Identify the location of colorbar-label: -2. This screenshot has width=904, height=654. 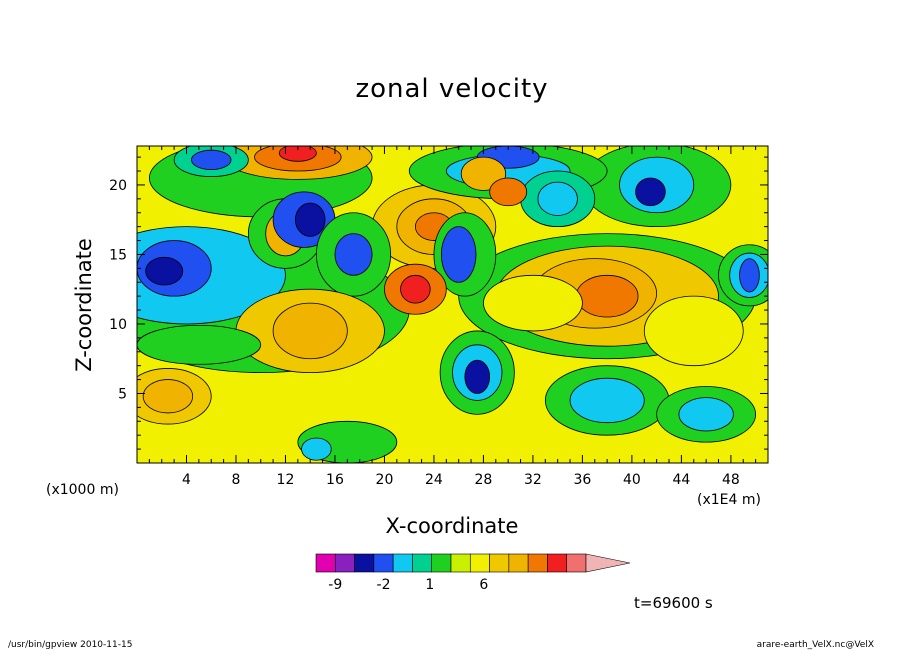
(384, 585).